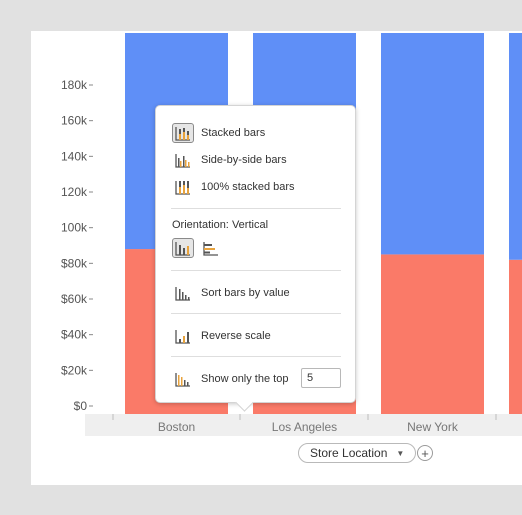  I want to click on y-tick-label: $40k, so click(74, 335).